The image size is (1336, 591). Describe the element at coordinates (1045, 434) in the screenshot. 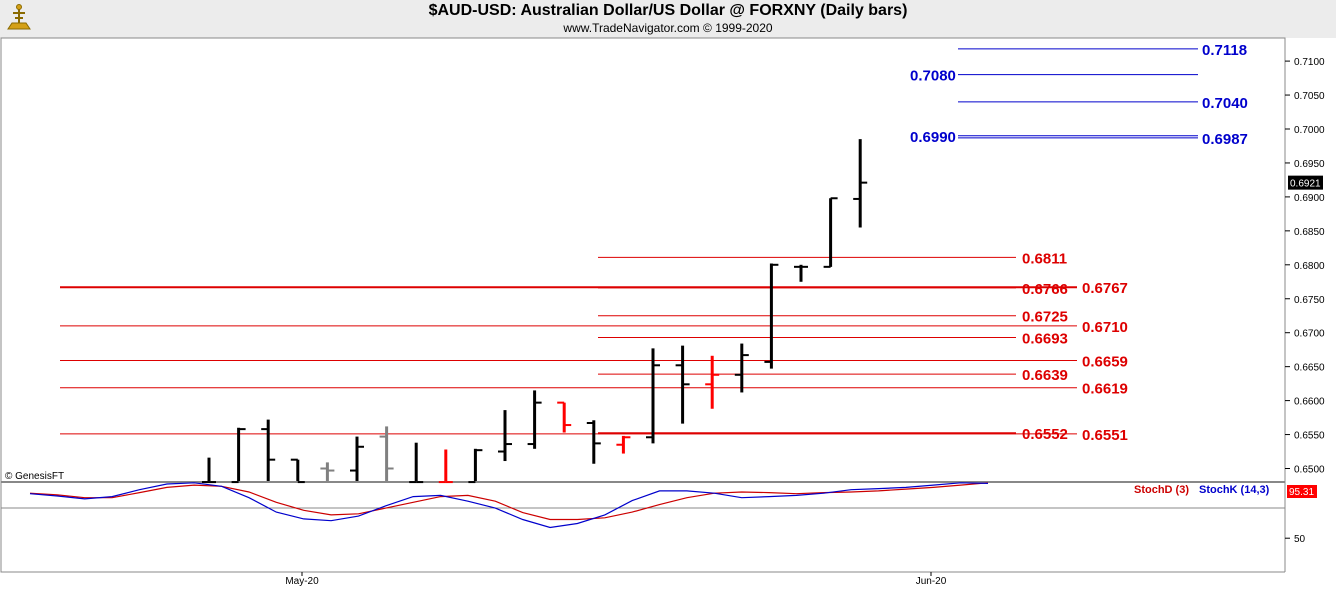

I see `level-label: 0.6552` at that location.